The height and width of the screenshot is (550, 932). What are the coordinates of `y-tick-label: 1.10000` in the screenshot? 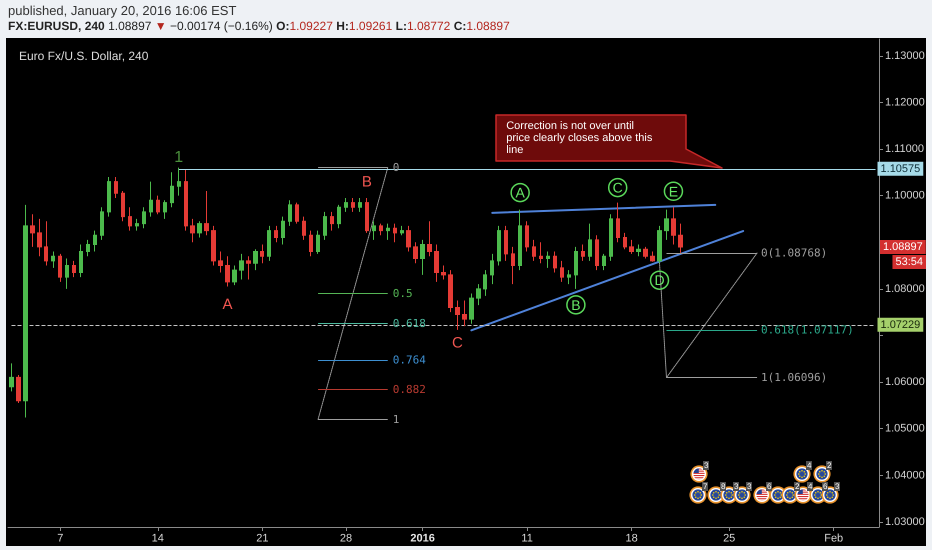 It's located at (905, 196).